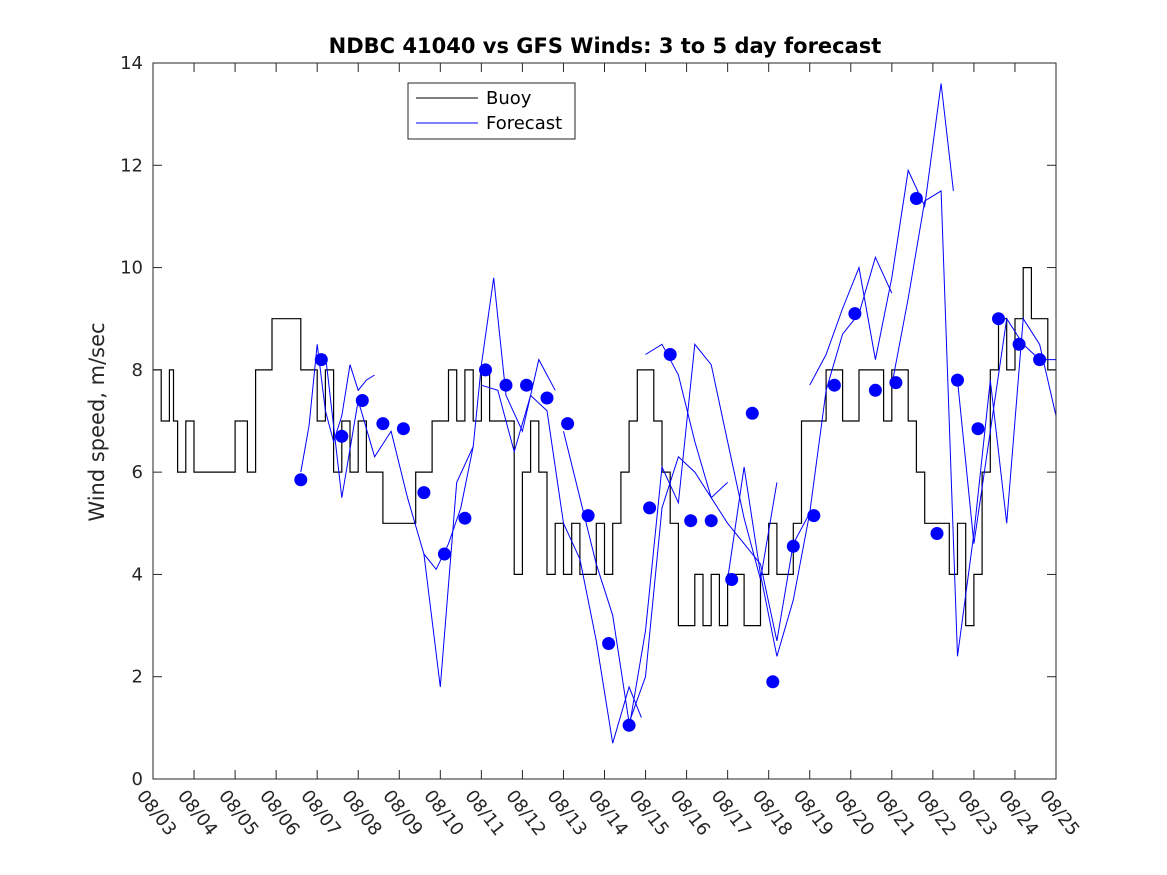  Describe the element at coordinates (137, 370) in the screenshot. I see `y-tick-label: 8` at that location.